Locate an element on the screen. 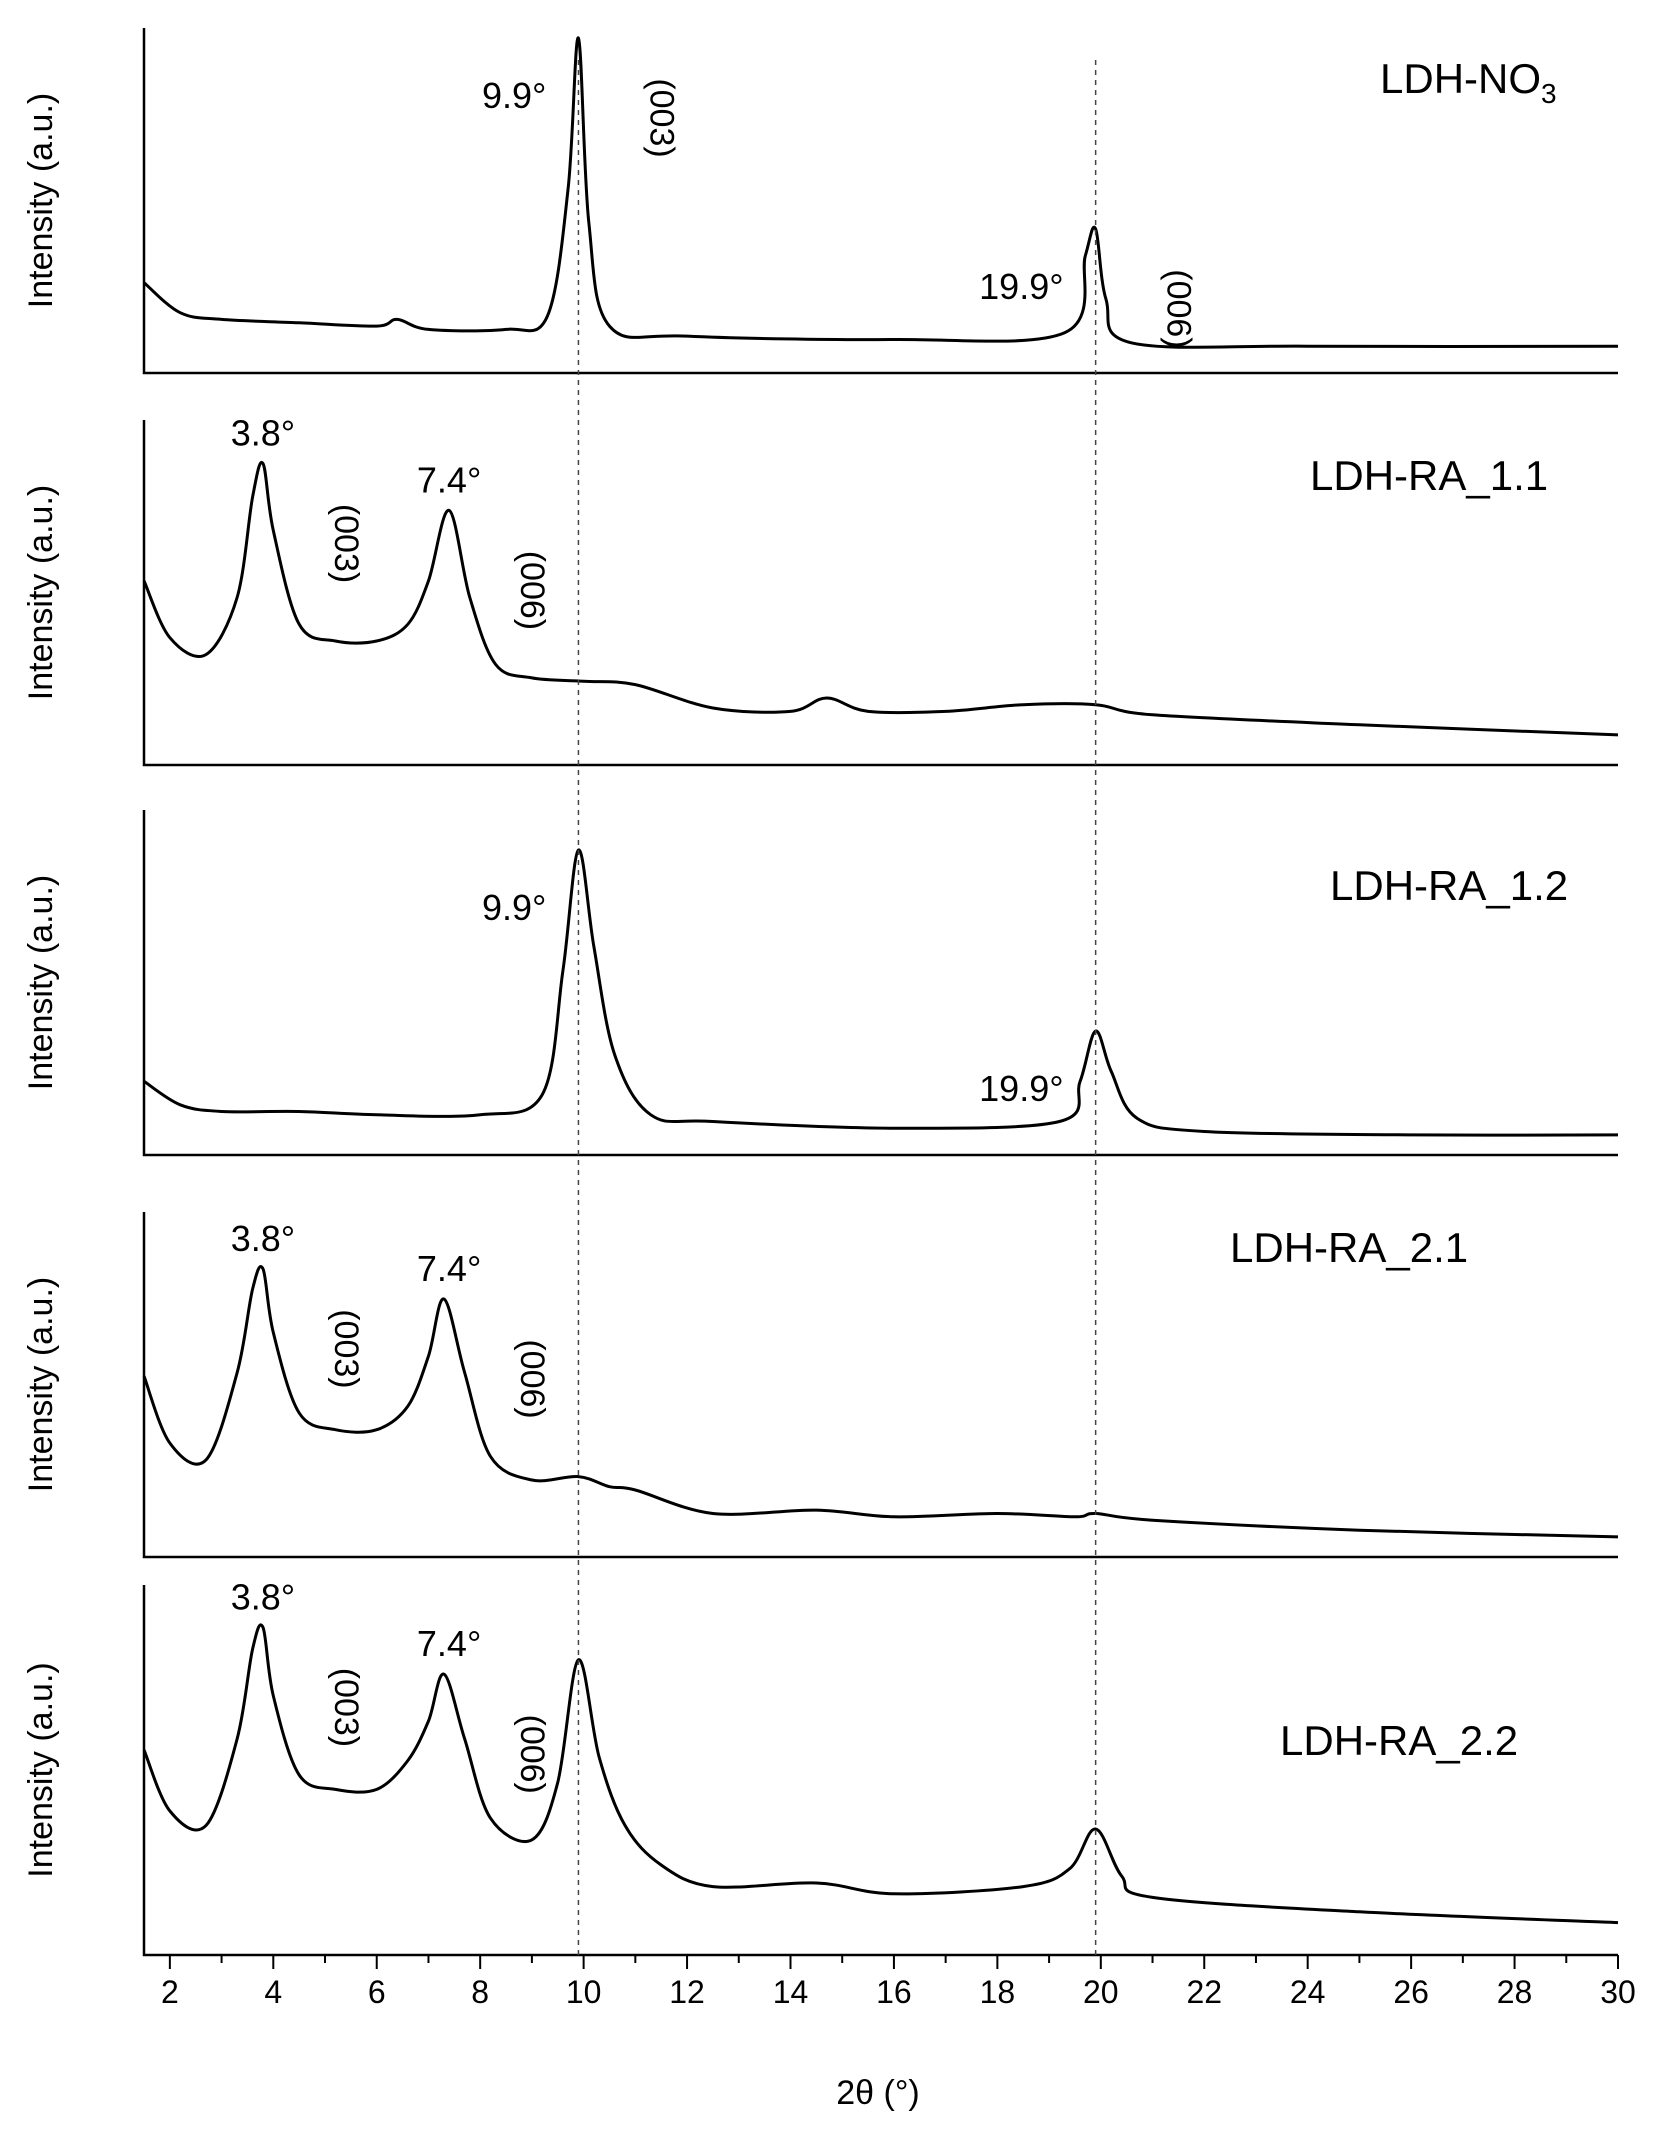 The height and width of the screenshot is (2135, 1655). x-tick-label: 28 is located at coordinates (1515, 1992).